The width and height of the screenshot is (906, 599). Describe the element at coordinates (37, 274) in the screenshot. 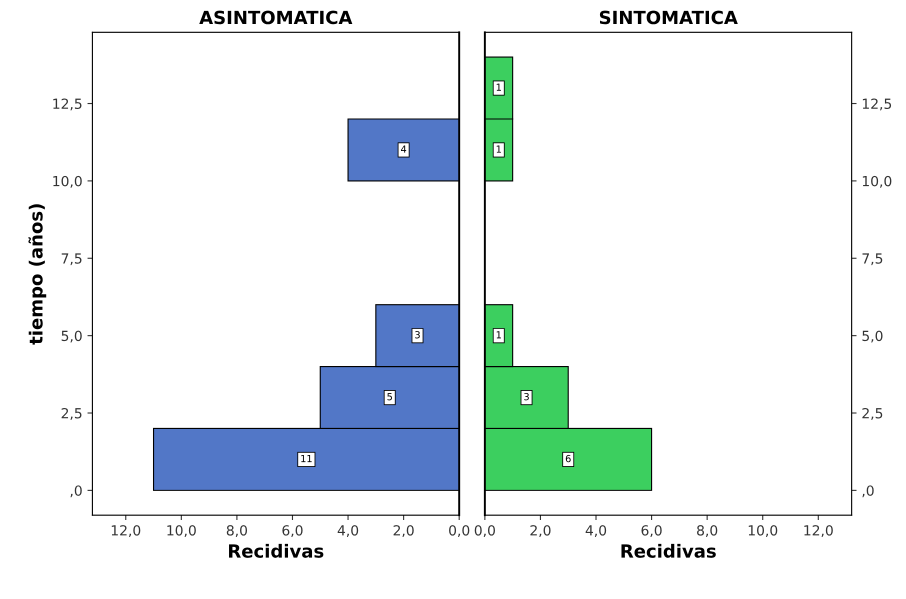

I see `y-axis-title: tiempo (años)` at that location.